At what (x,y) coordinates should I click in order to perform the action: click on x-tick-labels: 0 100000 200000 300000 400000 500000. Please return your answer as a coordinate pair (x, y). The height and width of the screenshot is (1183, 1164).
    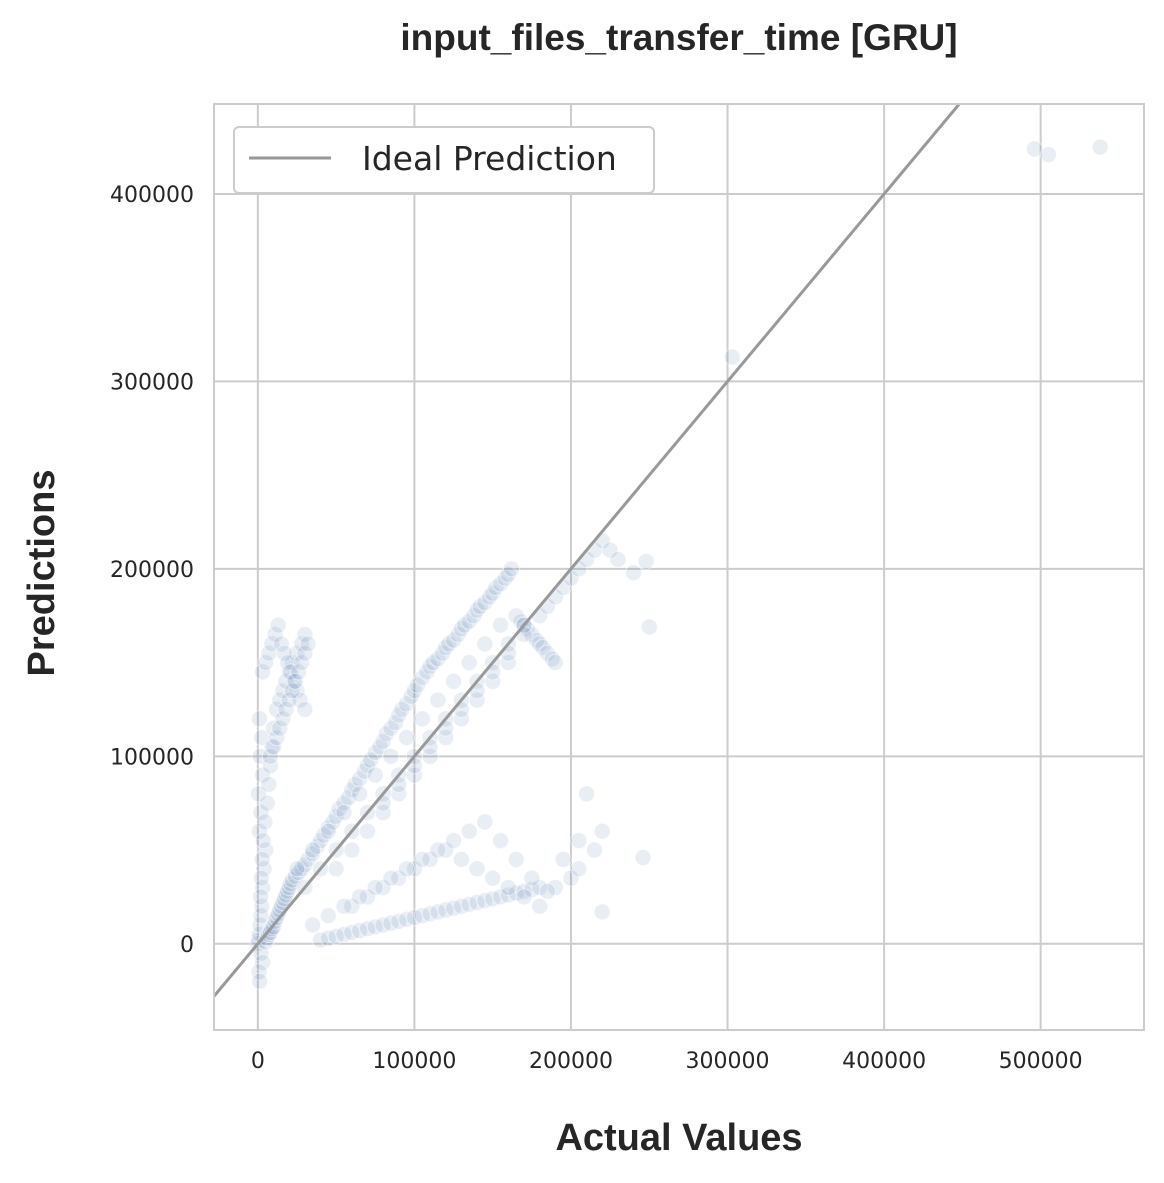
    Looking at the image, I should click on (667, 1061).